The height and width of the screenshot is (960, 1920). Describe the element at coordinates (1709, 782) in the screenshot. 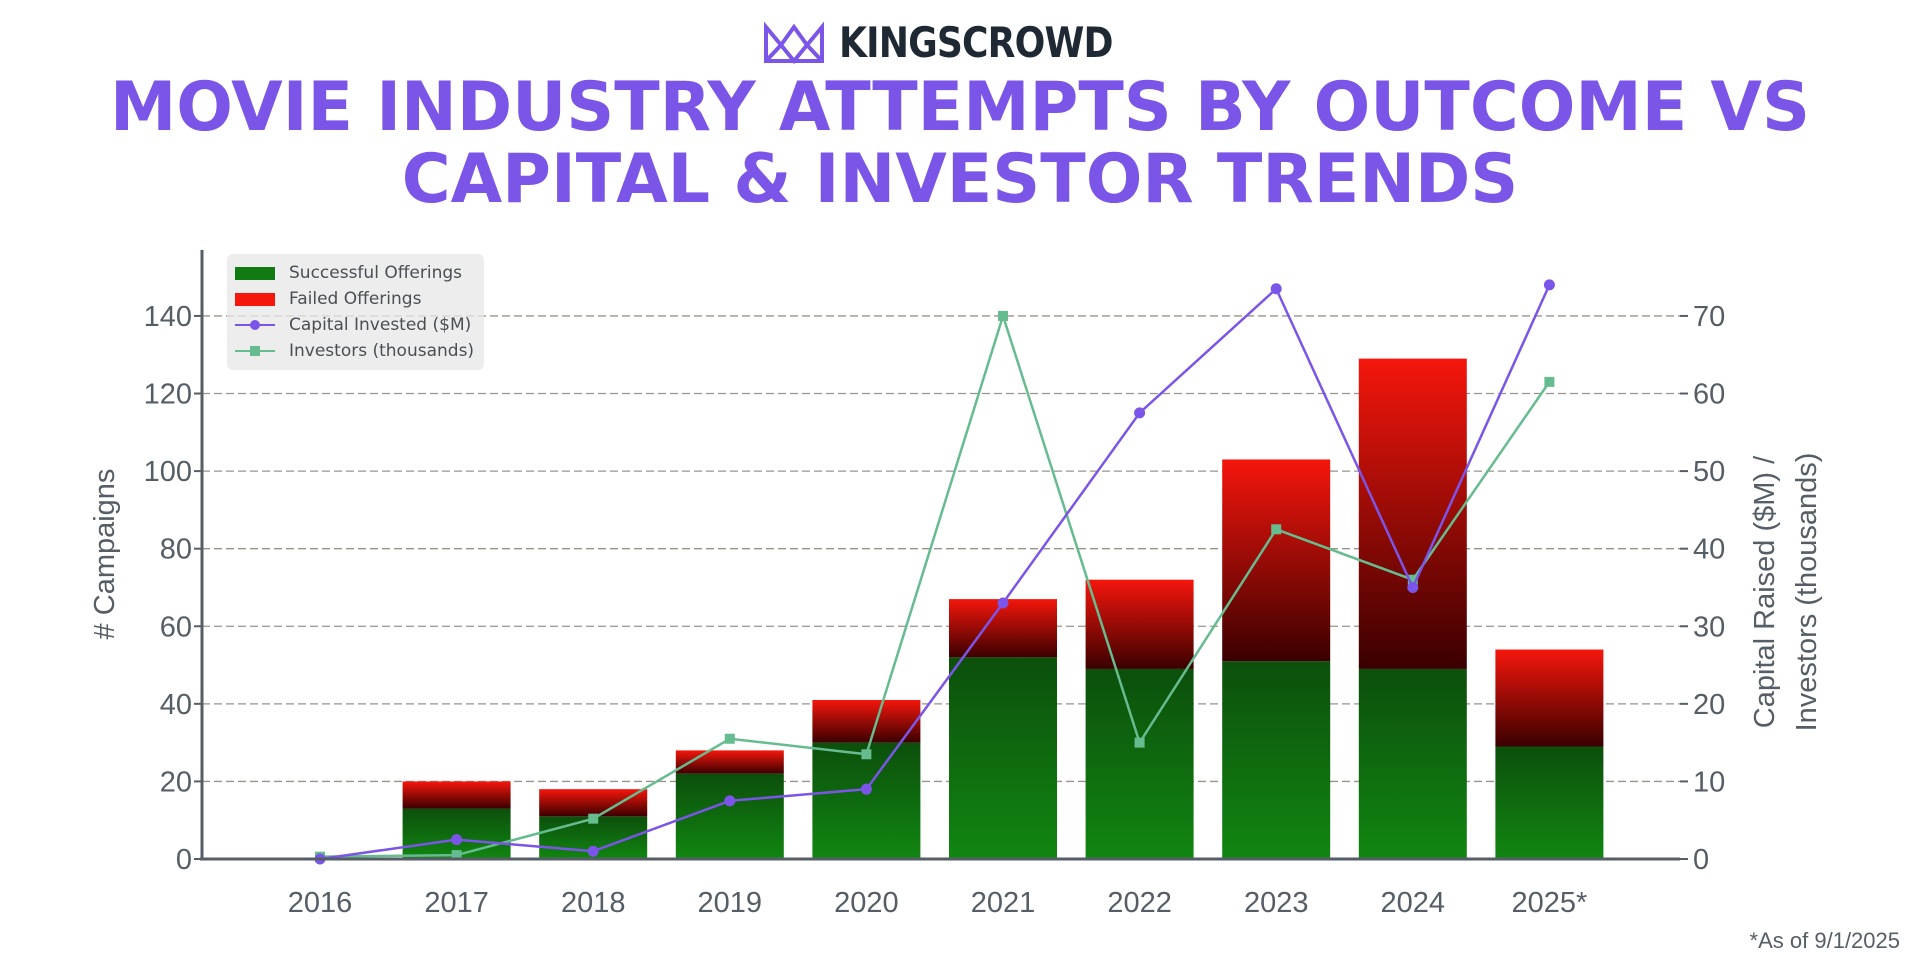

I see `y2-tick-label: 10` at that location.